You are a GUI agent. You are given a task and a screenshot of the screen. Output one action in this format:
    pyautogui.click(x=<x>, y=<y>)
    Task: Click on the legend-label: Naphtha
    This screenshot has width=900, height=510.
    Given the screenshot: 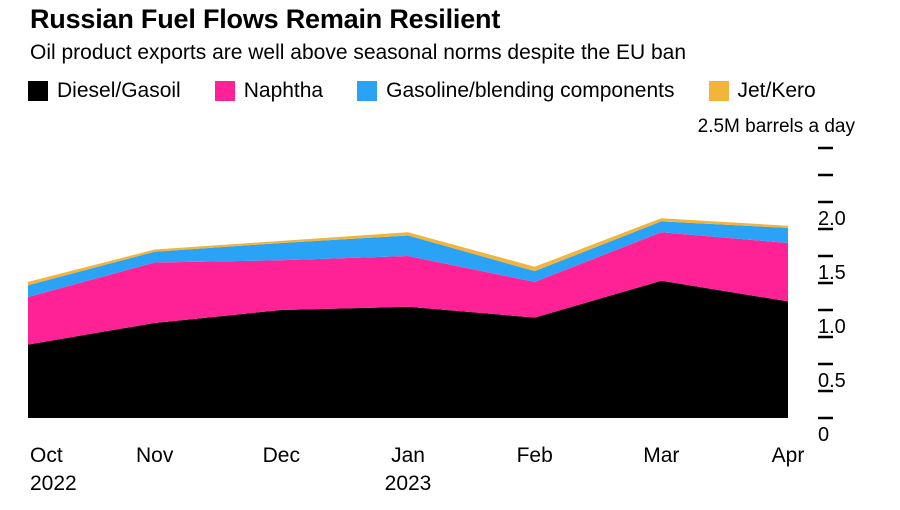 What is the action you would take?
    pyautogui.click(x=283, y=90)
    